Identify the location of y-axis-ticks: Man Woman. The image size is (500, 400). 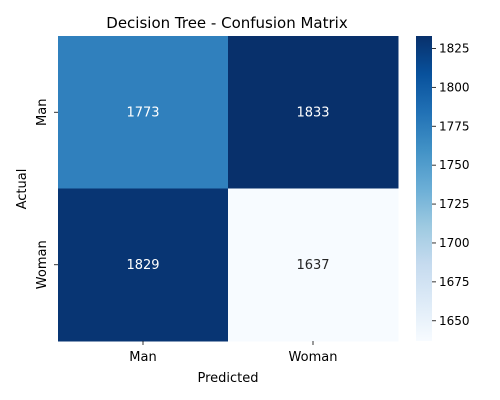
(46, 194).